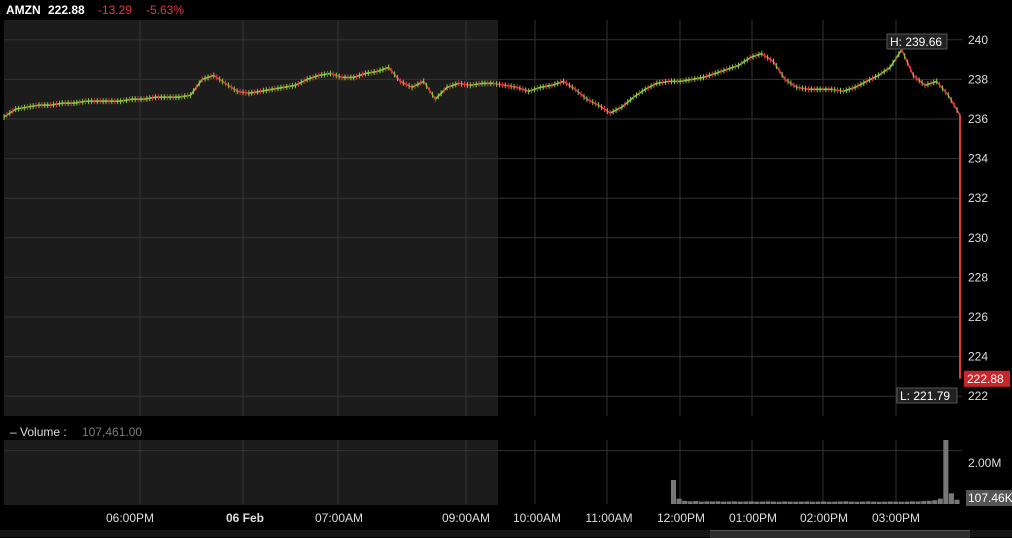 The image size is (1012, 538). I want to click on time-tick: 07:00AM, so click(339, 518).